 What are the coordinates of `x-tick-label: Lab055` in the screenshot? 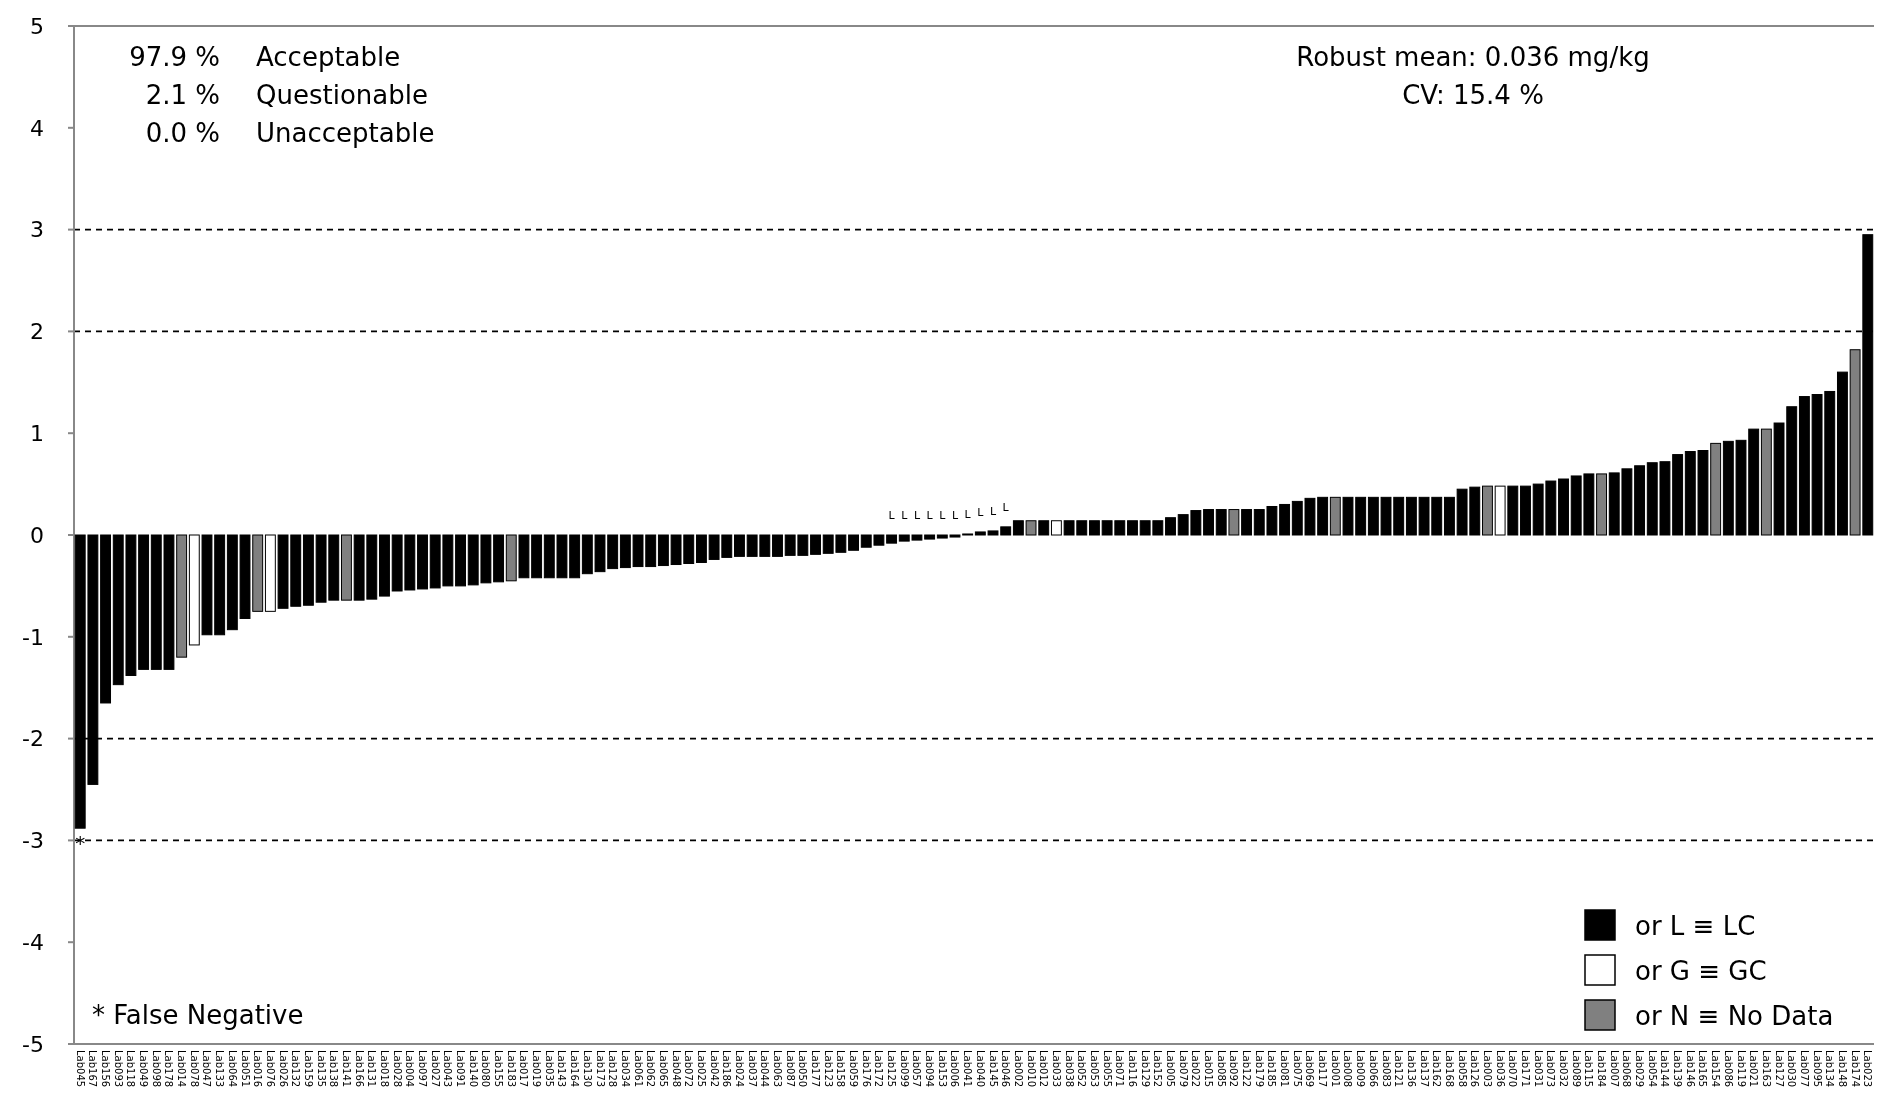 It's located at (1107, 1069).